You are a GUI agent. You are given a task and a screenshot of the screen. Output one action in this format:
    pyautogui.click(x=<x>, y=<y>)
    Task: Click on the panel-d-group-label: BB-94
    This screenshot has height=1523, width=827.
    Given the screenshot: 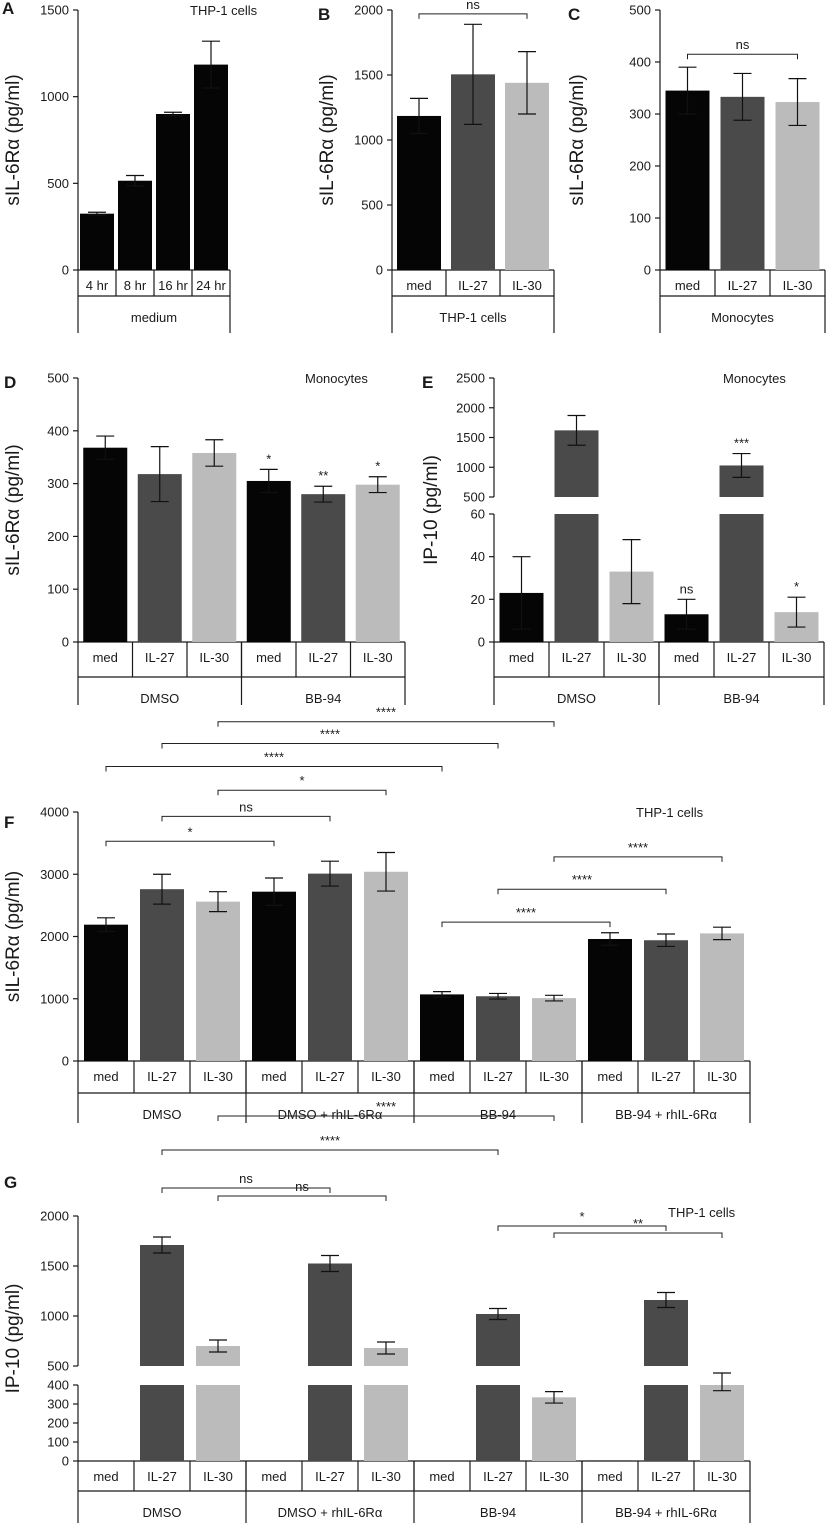 What is the action you would take?
    pyautogui.click(x=323, y=698)
    